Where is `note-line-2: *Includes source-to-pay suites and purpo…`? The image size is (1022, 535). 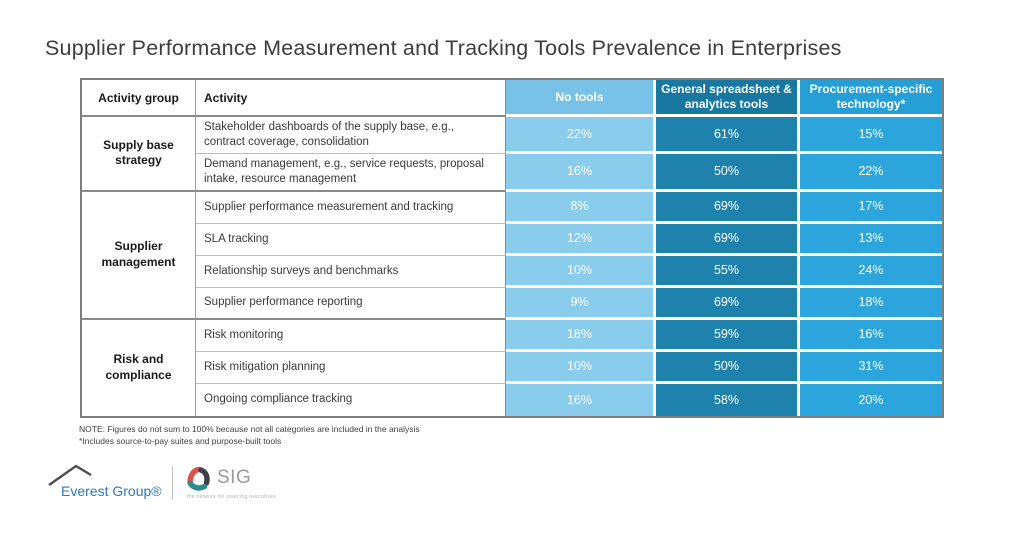
note-line-2: *Includes source-to-pay suites and purpo… is located at coordinates (180, 440).